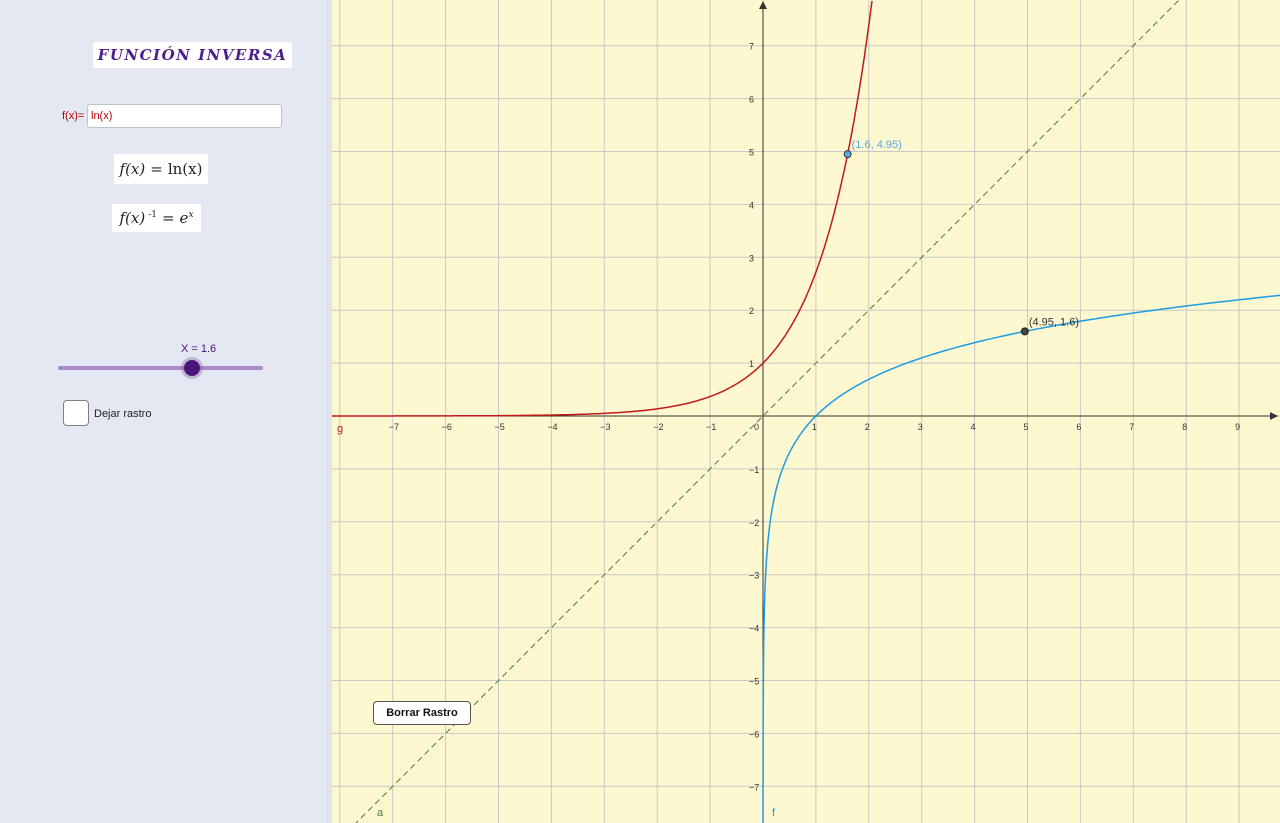 The height and width of the screenshot is (823, 1280). I want to click on x-tick-label: −1, so click(711, 427).